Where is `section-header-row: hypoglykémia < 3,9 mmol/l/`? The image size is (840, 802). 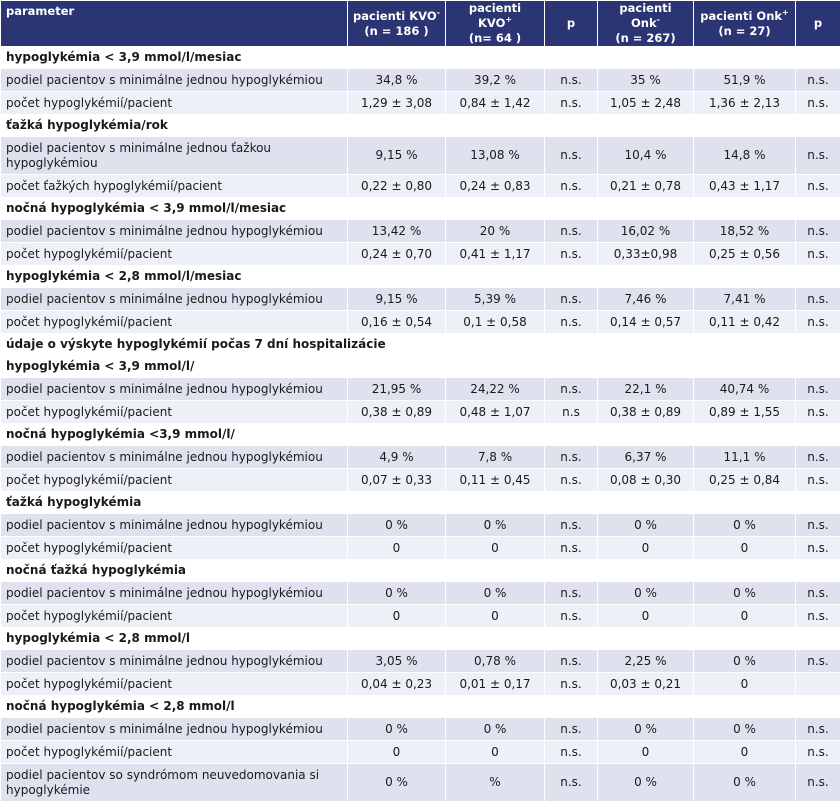 section-header-row: hypoglykémia < 3,9 mmol/l/ is located at coordinates (420, 367).